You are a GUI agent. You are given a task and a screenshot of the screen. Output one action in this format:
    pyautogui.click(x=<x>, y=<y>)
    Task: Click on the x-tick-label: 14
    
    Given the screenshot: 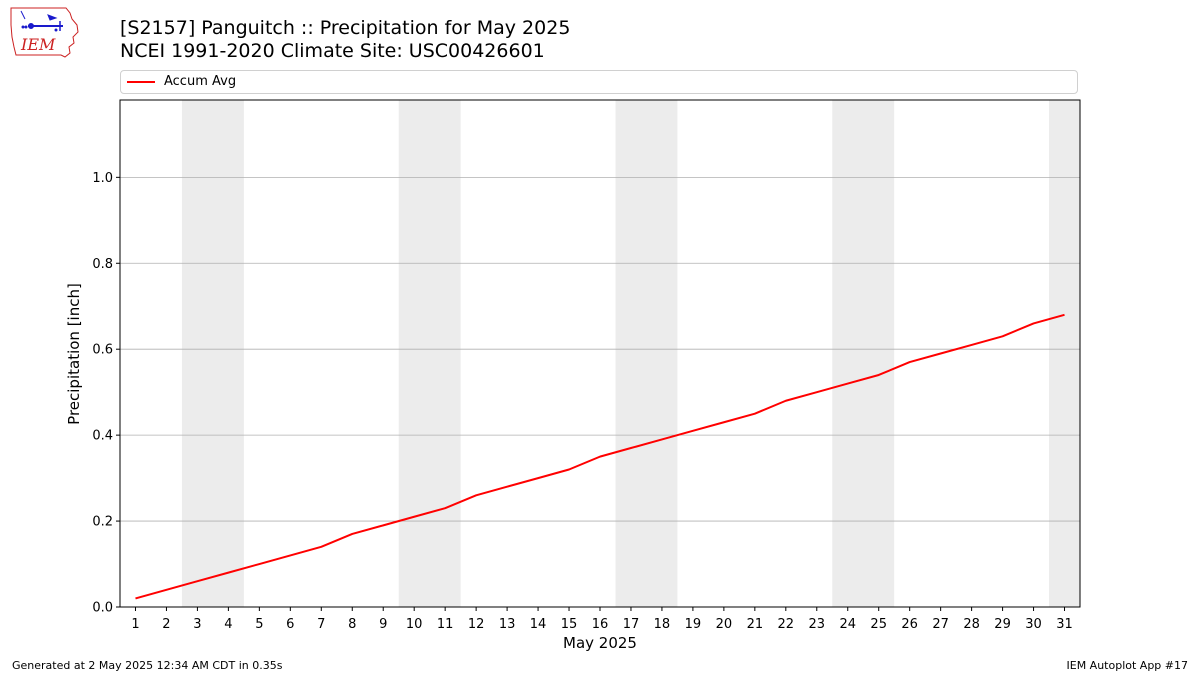 What is the action you would take?
    pyautogui.click(x=538, y=624)
    